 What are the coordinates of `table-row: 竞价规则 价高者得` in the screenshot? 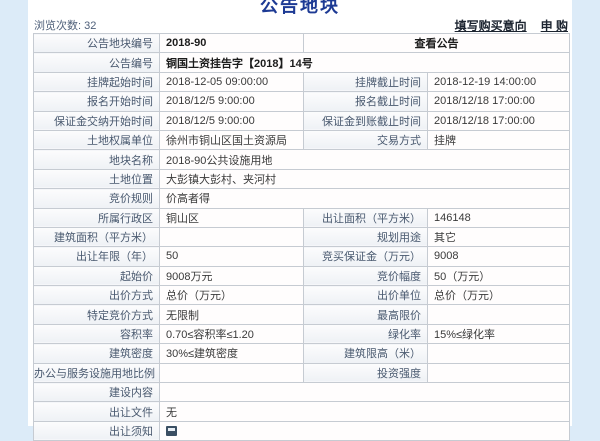 It's located at (301, 198).